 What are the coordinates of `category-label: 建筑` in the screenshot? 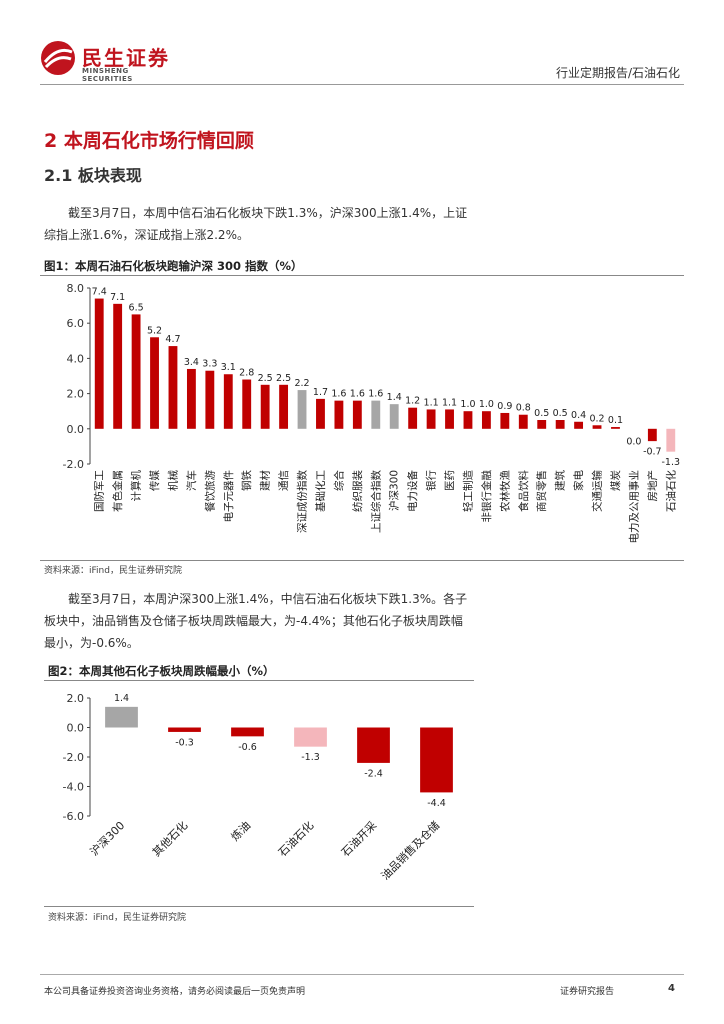 It's located at (560, 480).